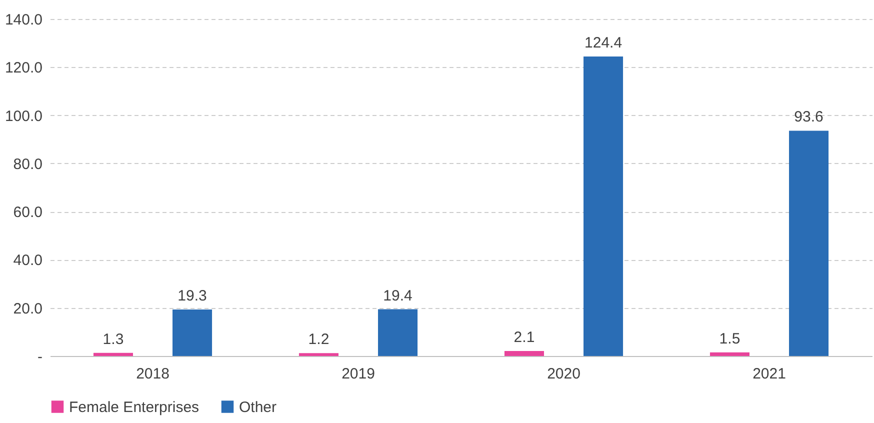  What do you see at coordinates (258, 407) in the screenshot?
I see `legend-label: Other` at bounding box center [258, 407].